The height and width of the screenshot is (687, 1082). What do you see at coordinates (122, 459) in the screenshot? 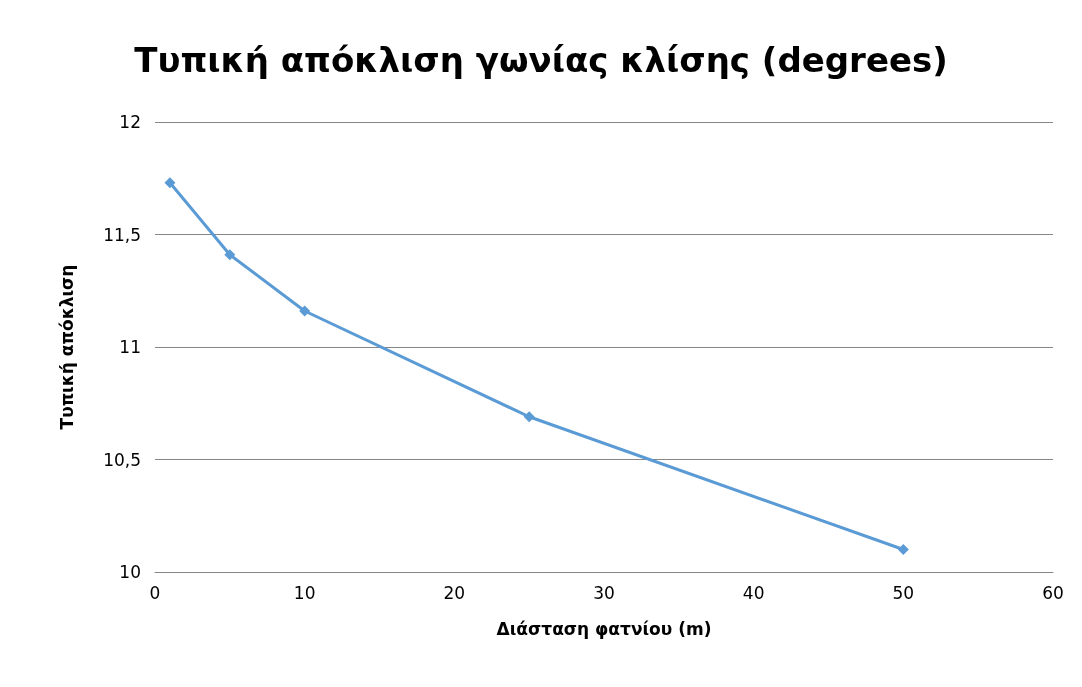
I see `y-tick-label: 10,5` at bounding box center [122, 459].